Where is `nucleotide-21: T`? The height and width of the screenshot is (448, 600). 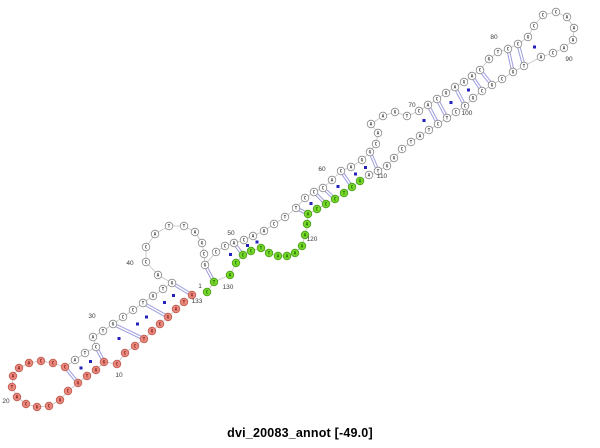 nucleotide-21: T is located at coordinates (12, 387).